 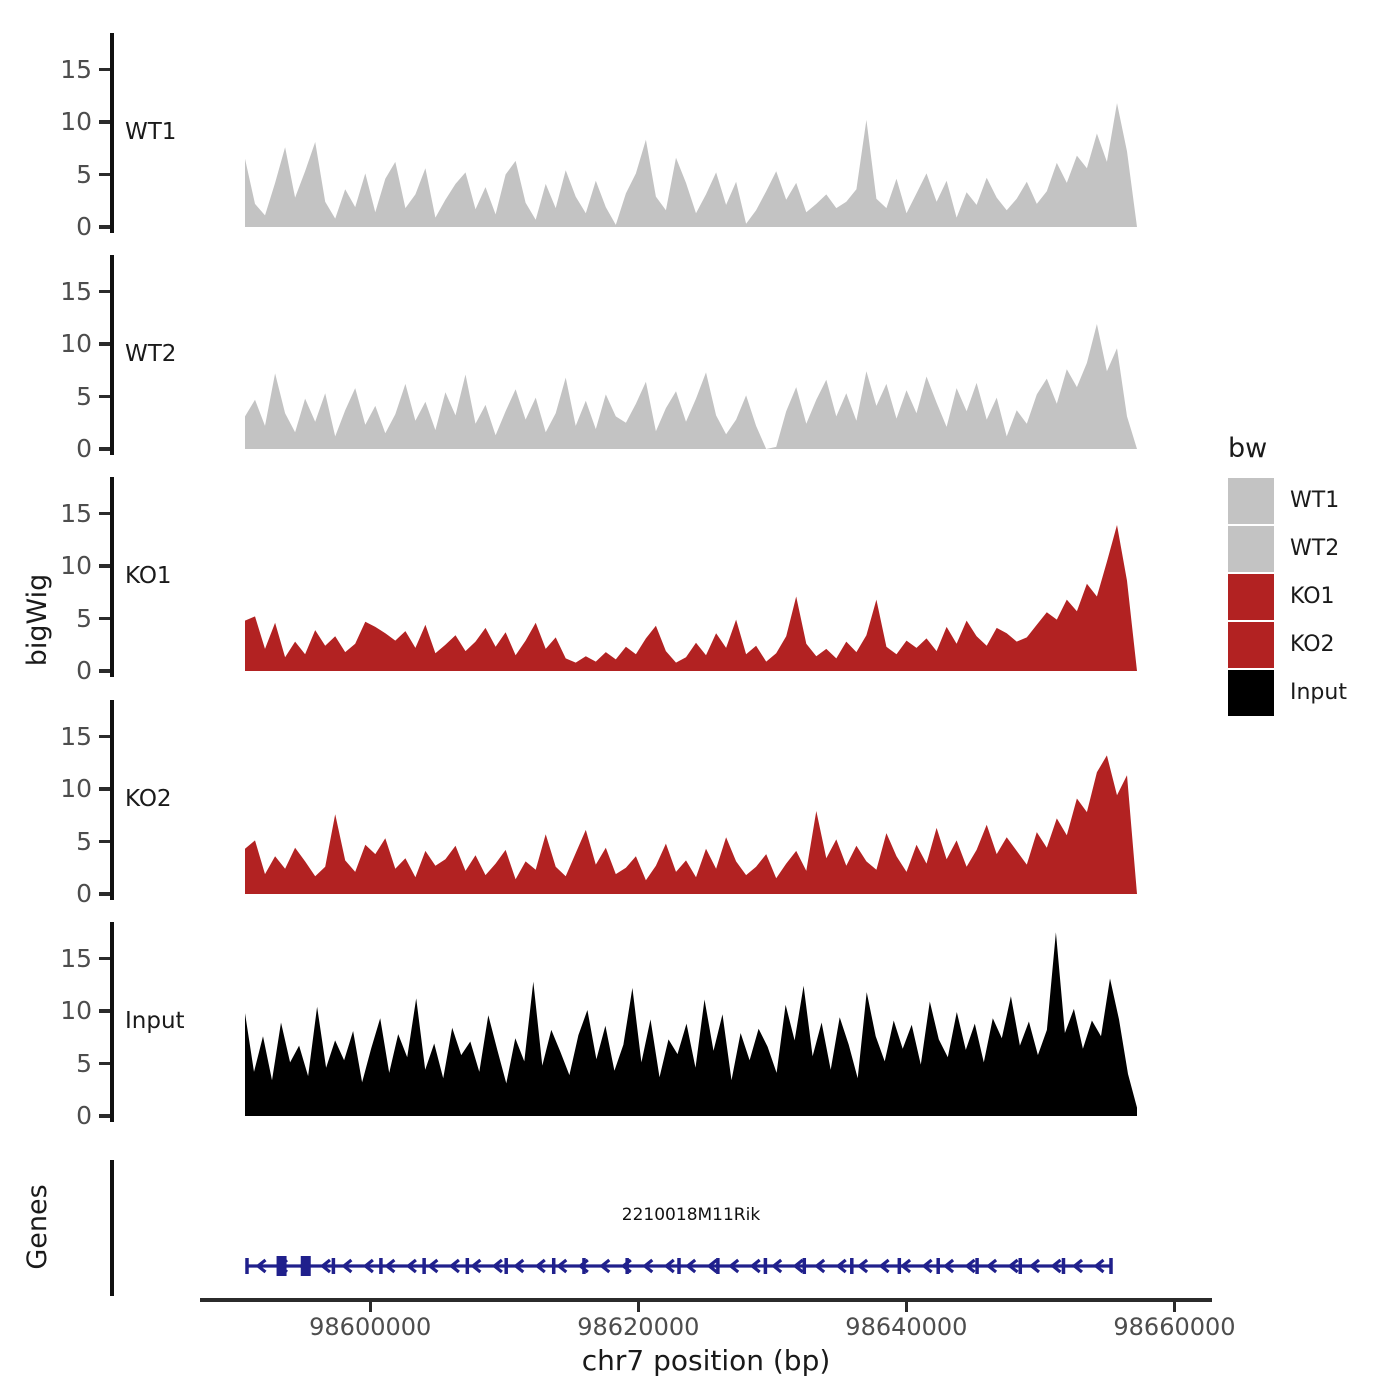 I want to click on track-panel-ko2: 0 5 10 15 KO2, so click(x=700, y=804).